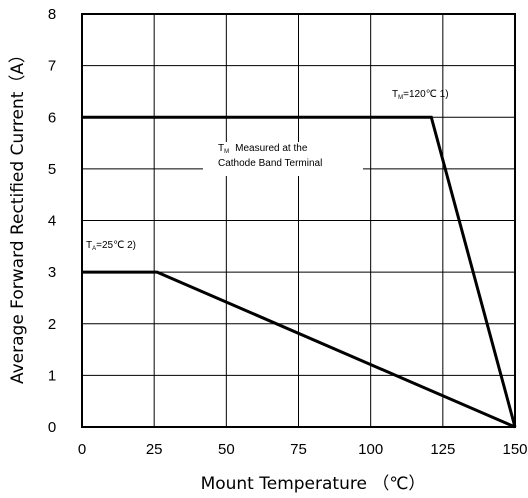 The image size is (528, 498). What do you see at coordinates (514, 449) in the screenshot?
I see `x-tick-label: 150` at bounding box center [514, 449].